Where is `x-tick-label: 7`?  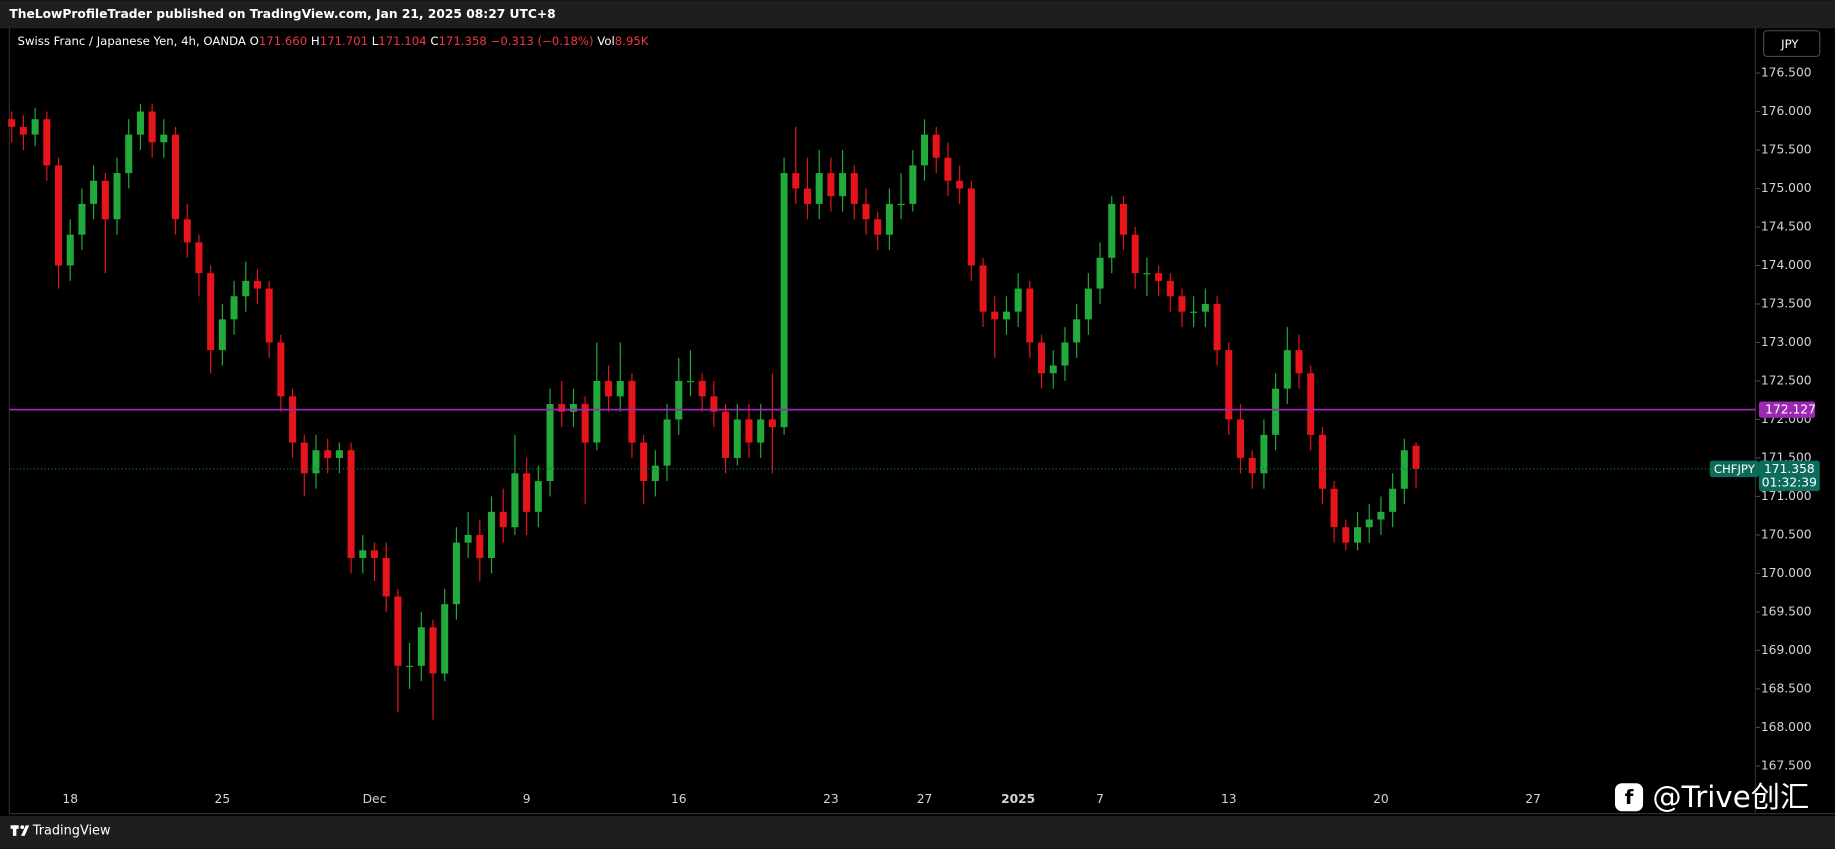 x-tick-label: 7 is located at coordinates (1100, 799).